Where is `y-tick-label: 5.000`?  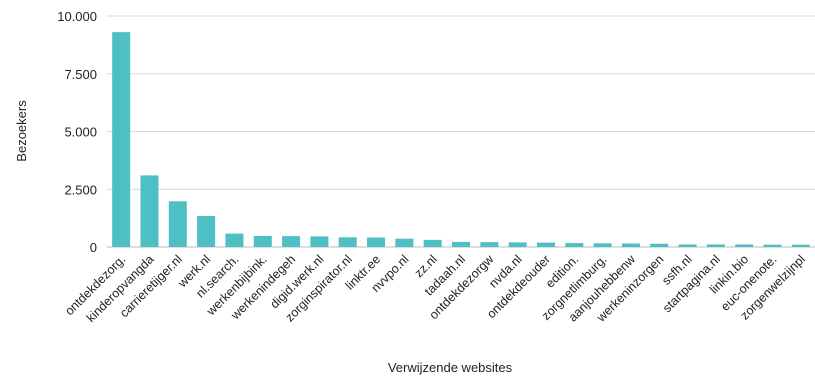
y-tick-label: 5.000 is located at coordinates (80, 132).